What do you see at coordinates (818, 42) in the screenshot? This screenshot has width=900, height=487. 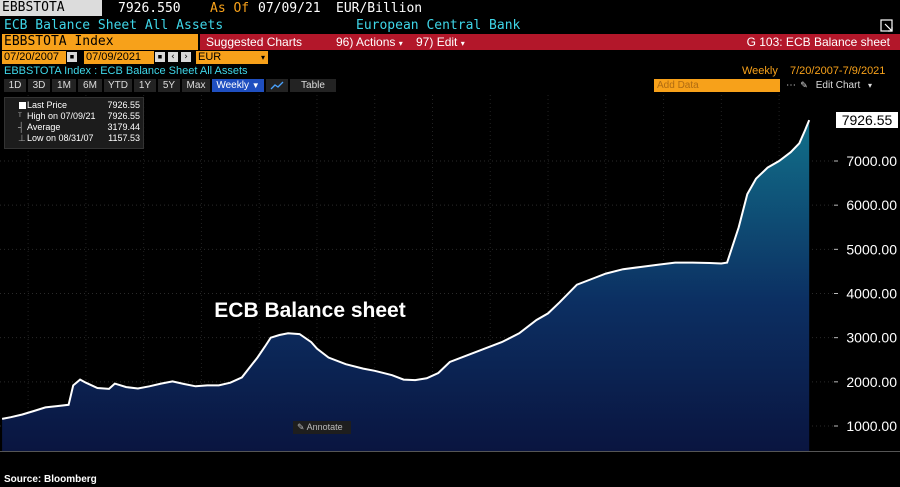 I see `chart-title: G 103: ECB Balance sheet` at bounding box center [818, 42].